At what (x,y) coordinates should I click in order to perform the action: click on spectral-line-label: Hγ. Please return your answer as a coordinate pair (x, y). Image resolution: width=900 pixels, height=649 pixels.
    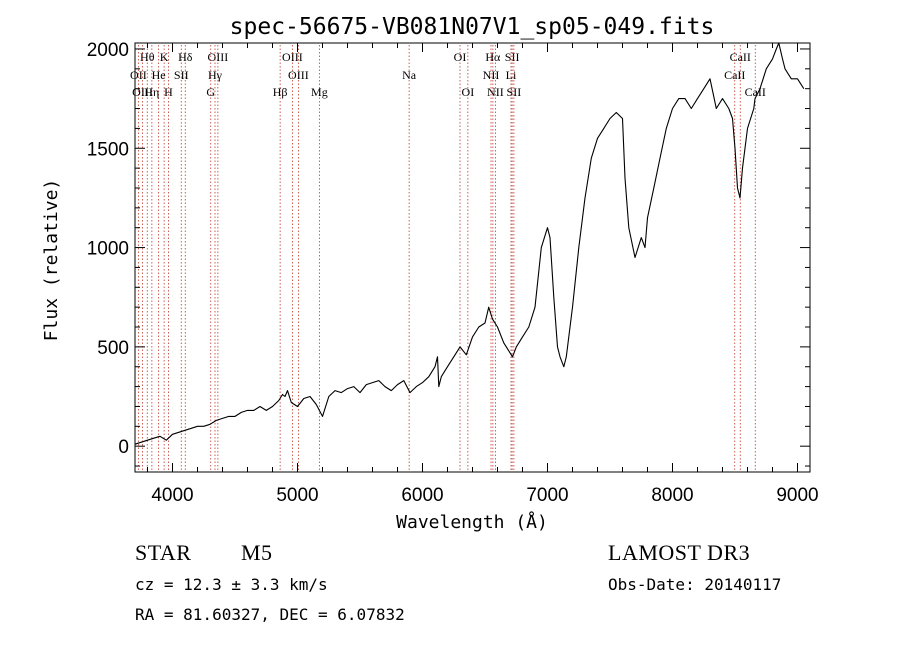
    Looking at the image, I should click on (215, 75).